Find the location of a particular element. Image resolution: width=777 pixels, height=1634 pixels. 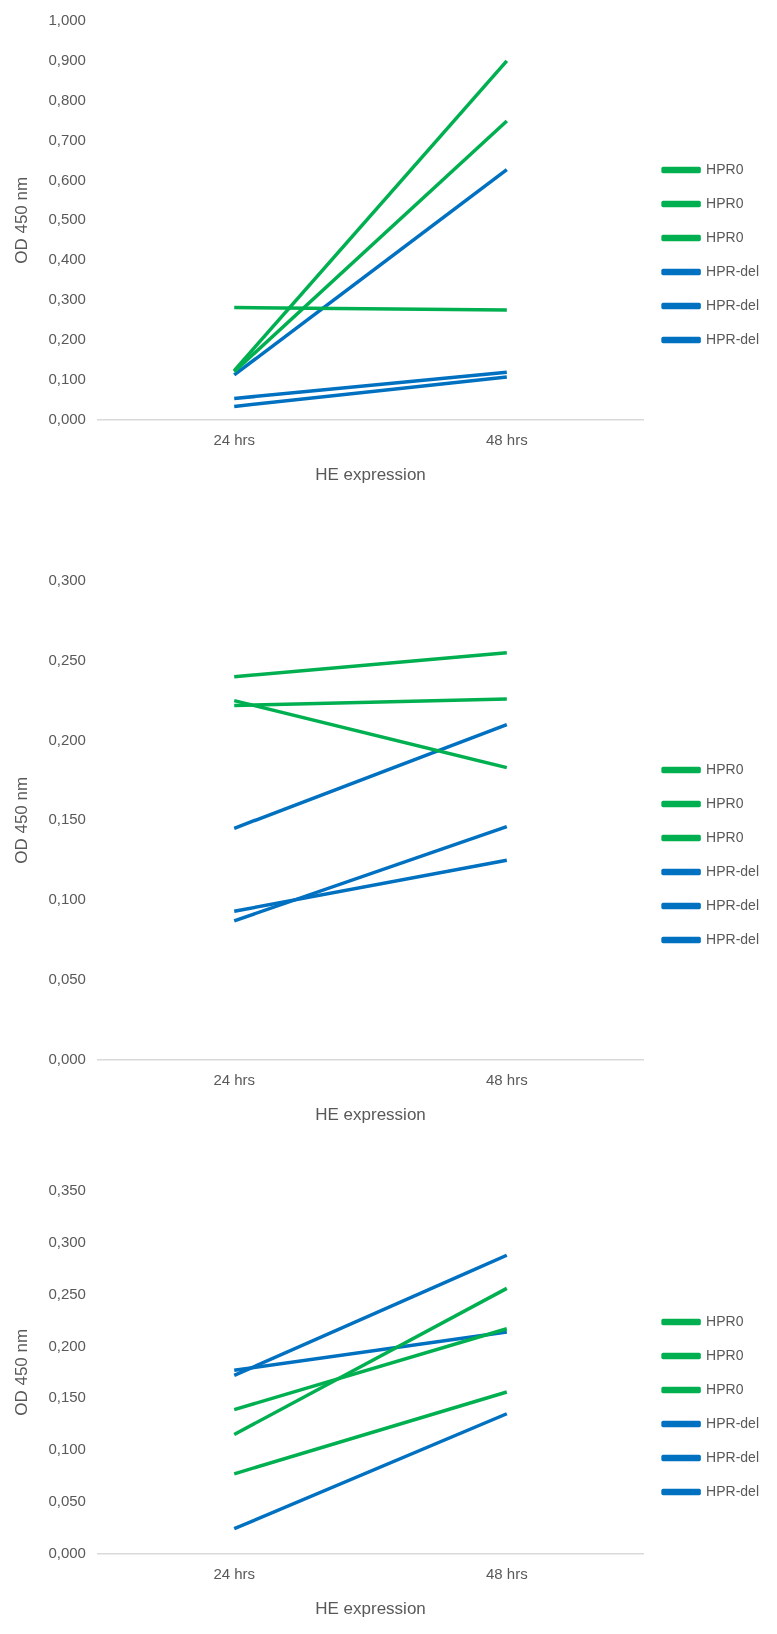

y-tick-label: 1,000 is located at coordinates (67, 20).